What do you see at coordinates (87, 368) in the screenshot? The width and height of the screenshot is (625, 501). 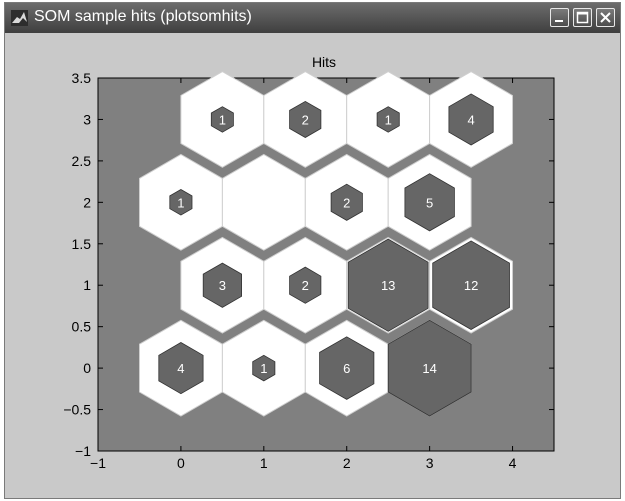 I see `y-tick-label: 0` at bounding box center [87, 368].